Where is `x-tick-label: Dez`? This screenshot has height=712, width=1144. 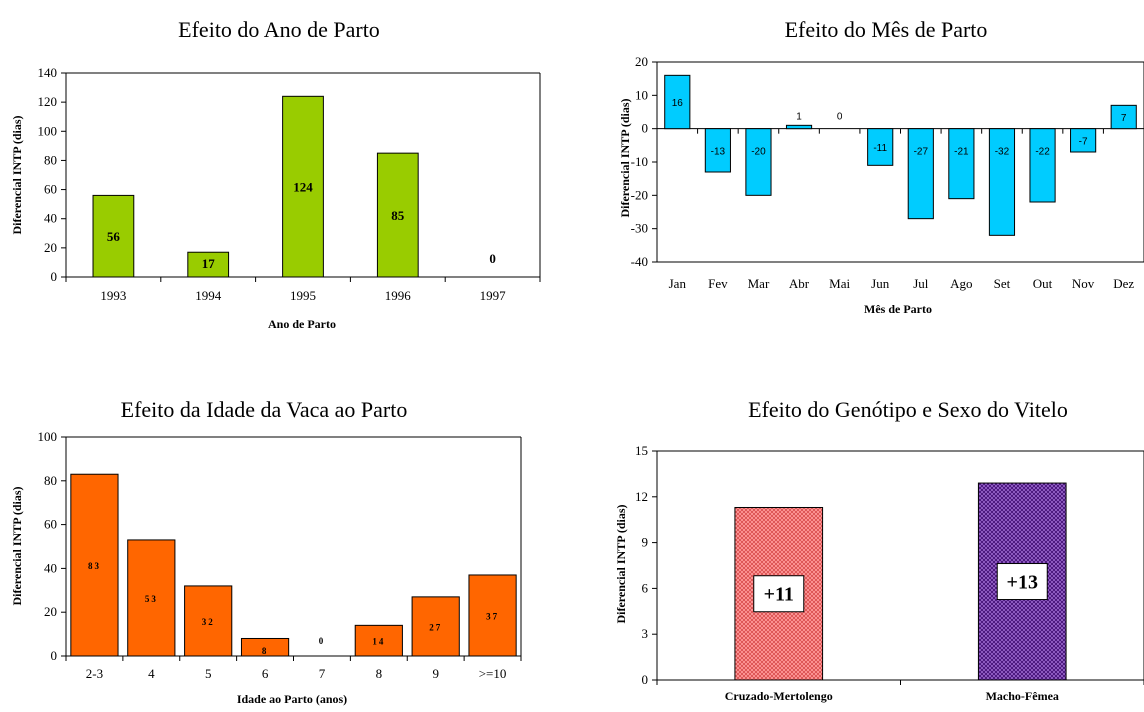 x-tick-label: Dez is located at coordinates (1123, 283).